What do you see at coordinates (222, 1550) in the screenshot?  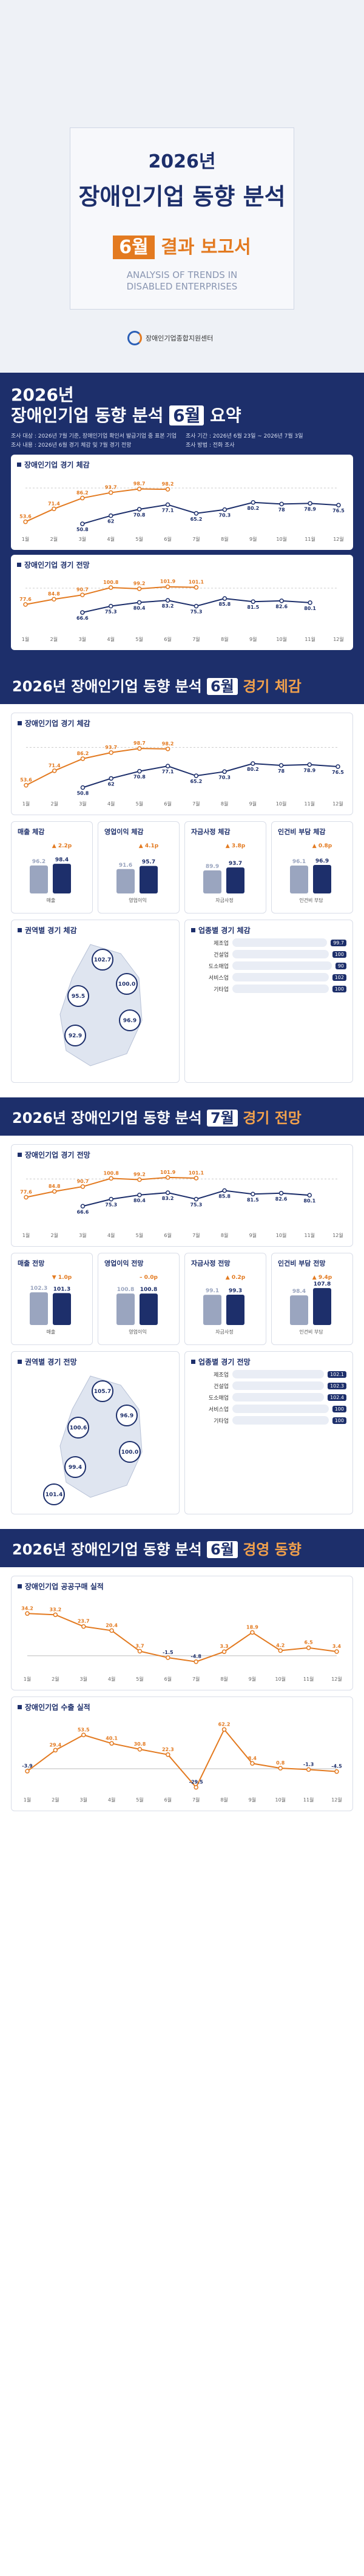 I see `section-month: 6월` at bounding box center [222, 1550].